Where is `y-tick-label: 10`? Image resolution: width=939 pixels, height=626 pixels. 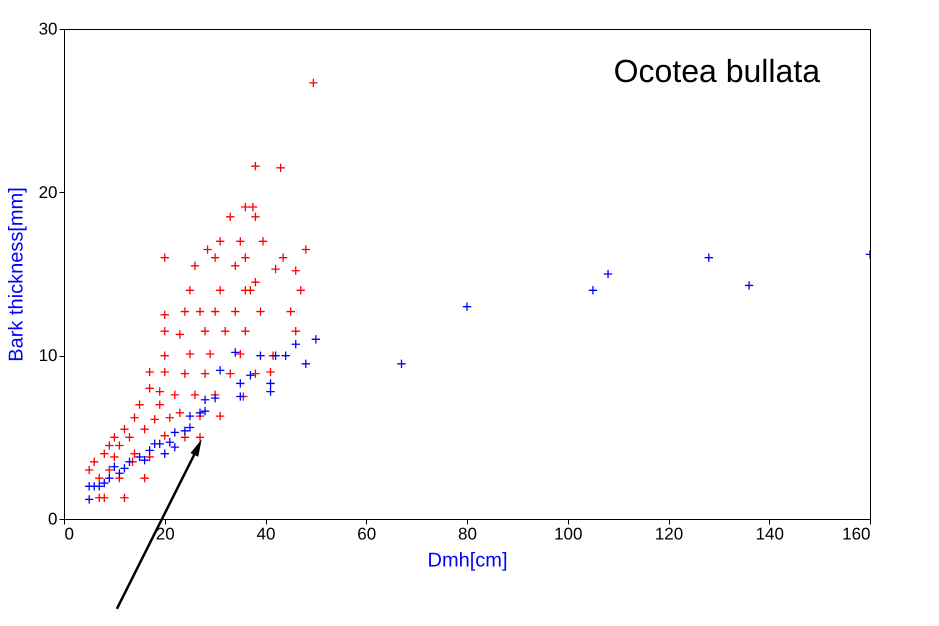
y-tick-label: 10 is located at coordinates (48, 356).